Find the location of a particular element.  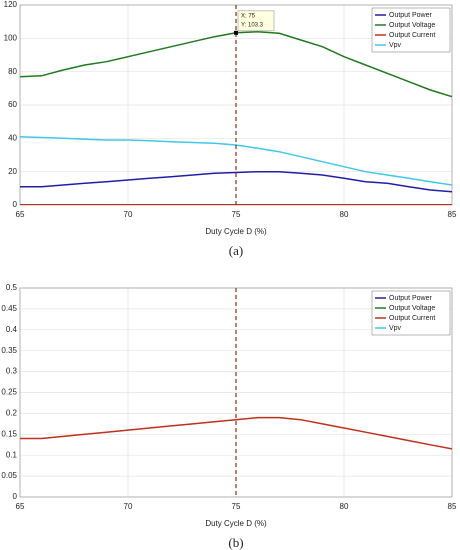

datatip-text: X: 75 is located at coordinates (248, 16).